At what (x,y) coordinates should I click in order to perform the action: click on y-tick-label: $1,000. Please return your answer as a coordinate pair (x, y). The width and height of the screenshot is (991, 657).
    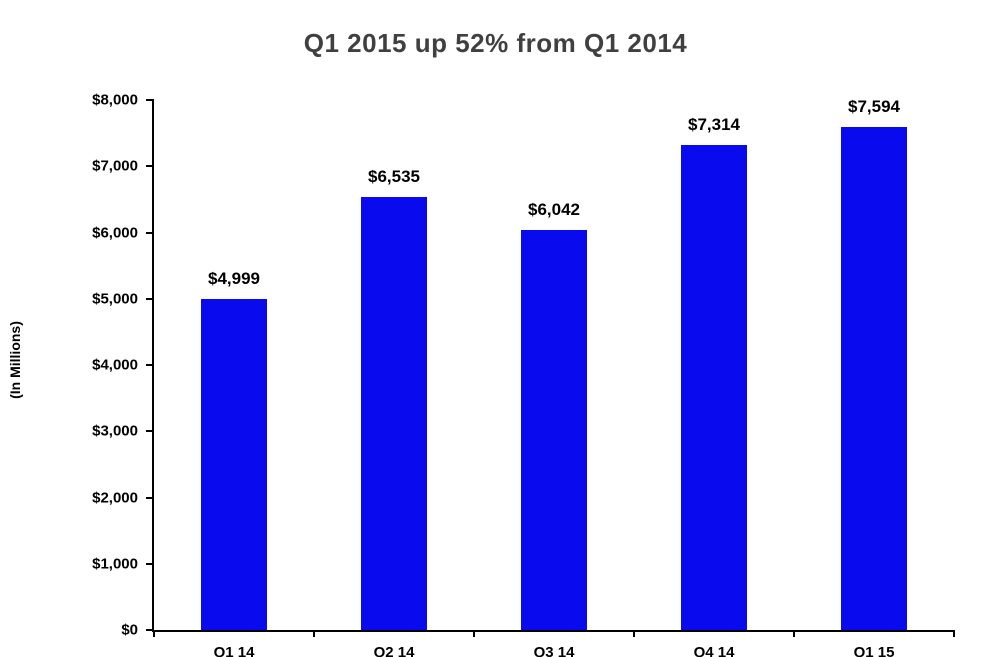
    Looking at the image, I should click on (115, 564).